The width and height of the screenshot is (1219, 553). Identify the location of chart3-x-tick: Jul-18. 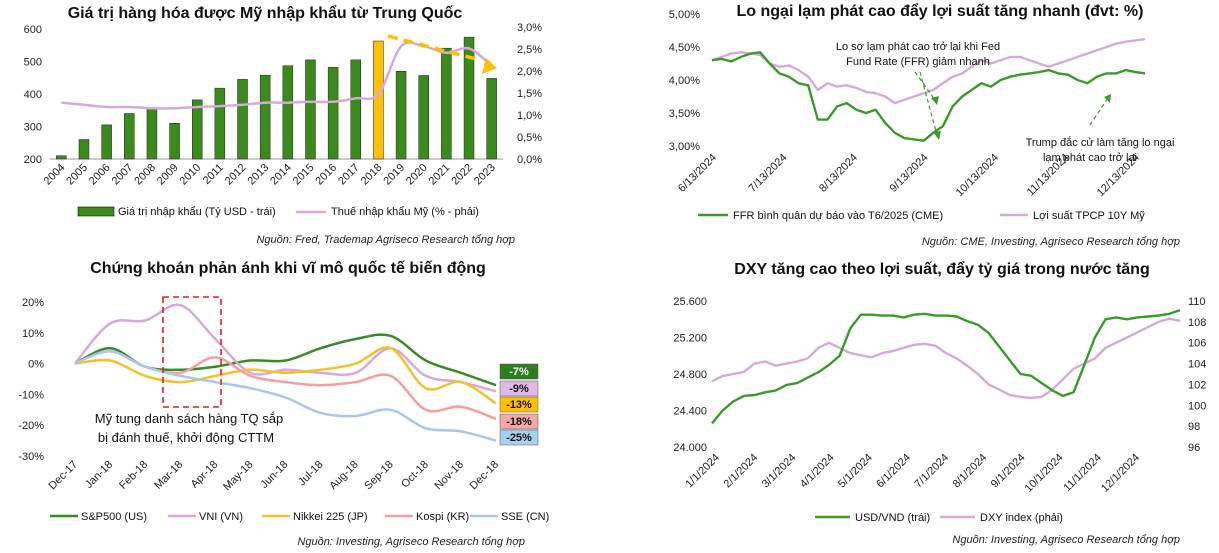
(311, 474).